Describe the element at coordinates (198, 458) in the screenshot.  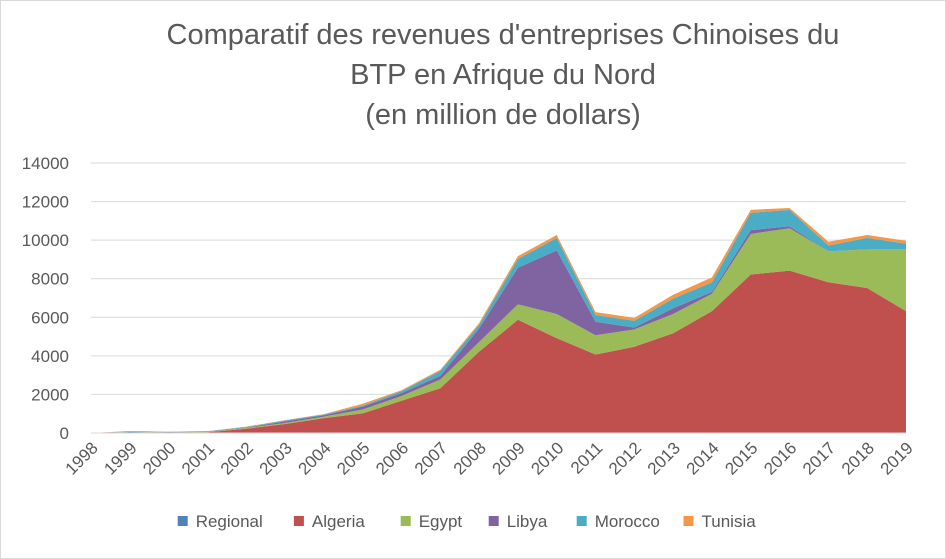
I see `x-tick-label-2001: 2001` at that location.